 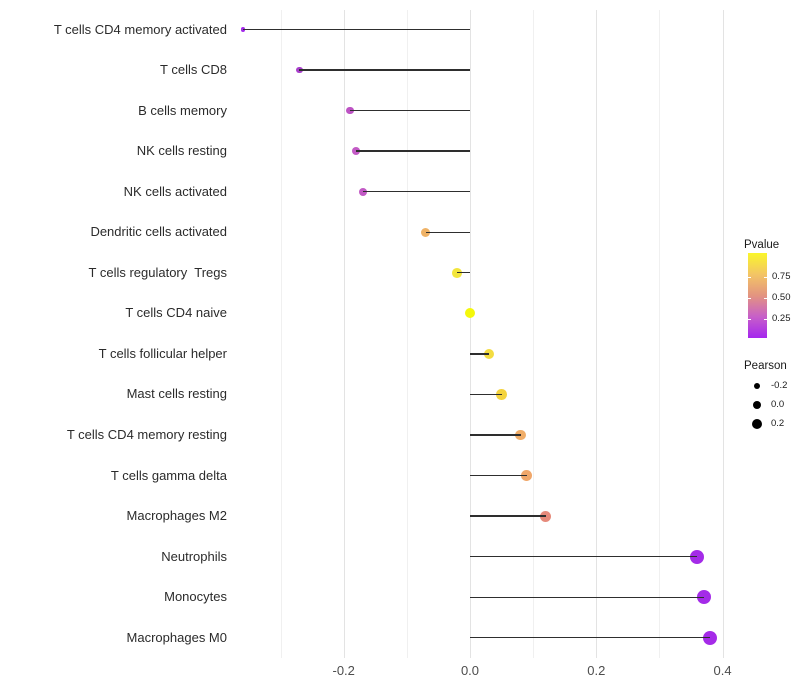 I want to click on pvalue-tick-label: 0.75, so click(x=781, y=276).